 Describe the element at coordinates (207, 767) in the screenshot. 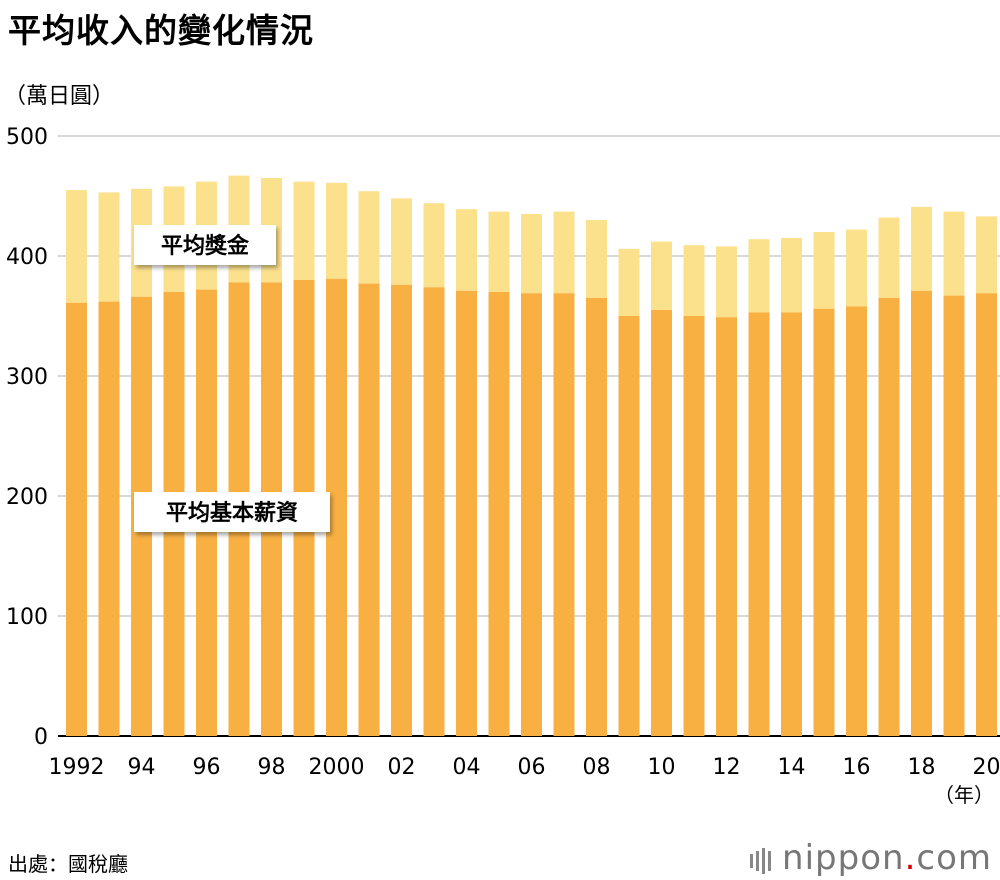

I see `x-tick-label: 96` at that location.